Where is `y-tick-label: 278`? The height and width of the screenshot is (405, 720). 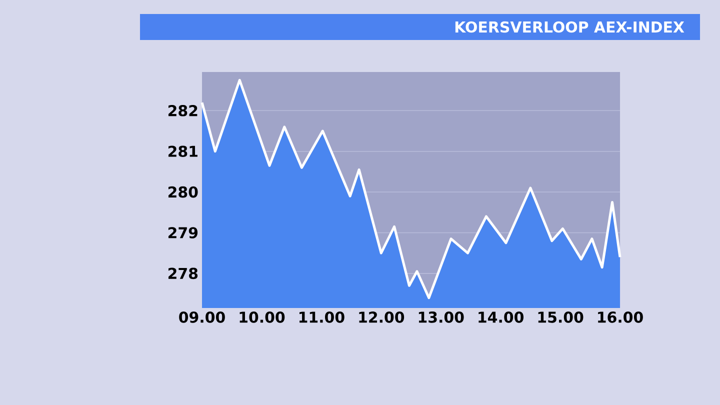
y-tick-label: 278 is located at coordinates (183, 274).